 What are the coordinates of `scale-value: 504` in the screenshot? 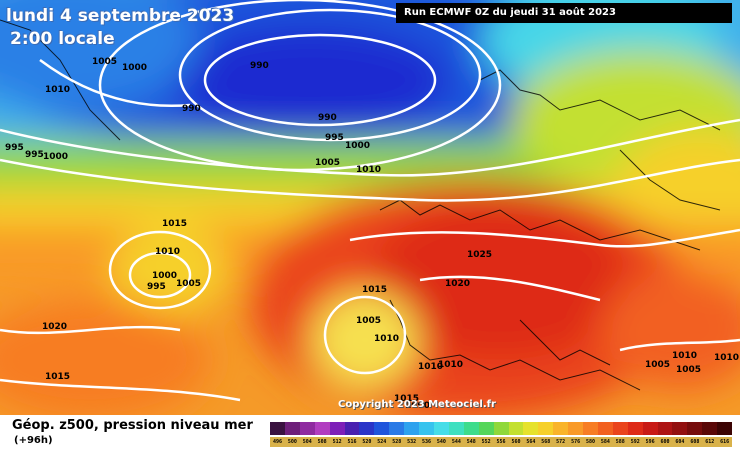 It's located at (307, 442).